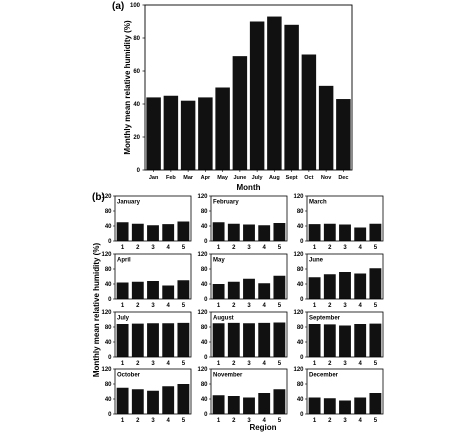 The height and width of the screenshot is (434, 474). What do you see at coordinates (188, 135) in the screenshot?
I see `bar-mar` at bounding box center [188, 135].